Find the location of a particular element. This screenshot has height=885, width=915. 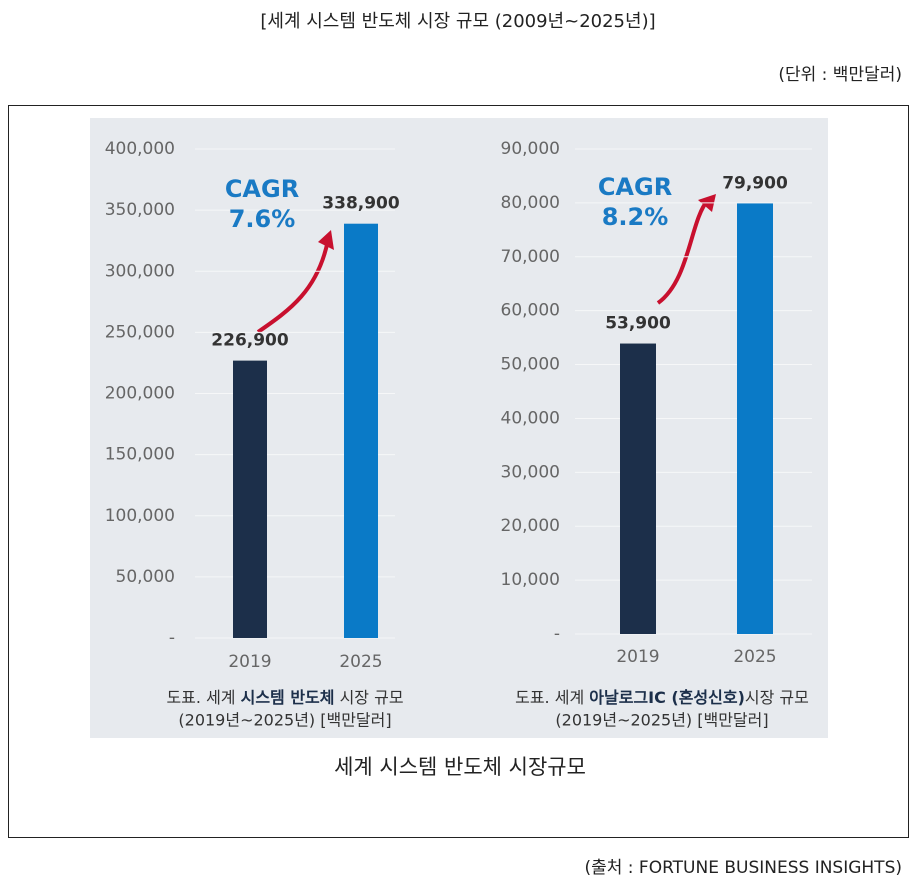

y-tick-label: 200,000 is located at coordinates (140, 394).